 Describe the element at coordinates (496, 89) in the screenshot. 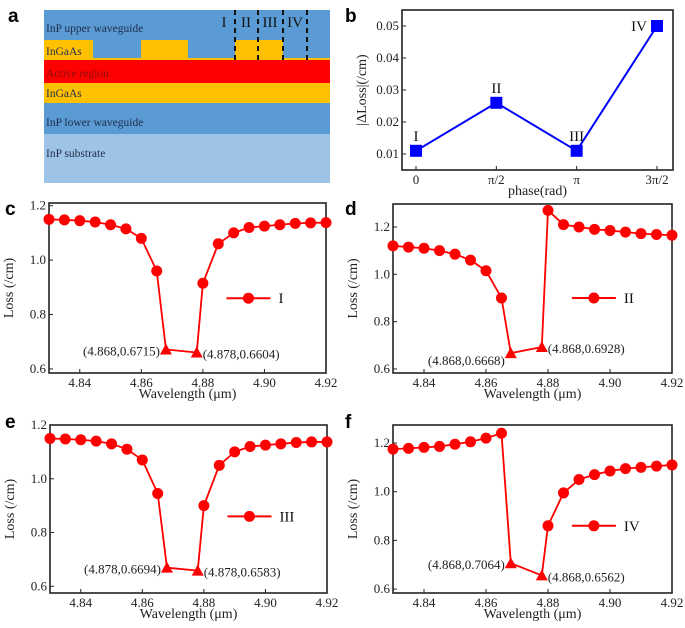

I see `point-label: II` at that location.